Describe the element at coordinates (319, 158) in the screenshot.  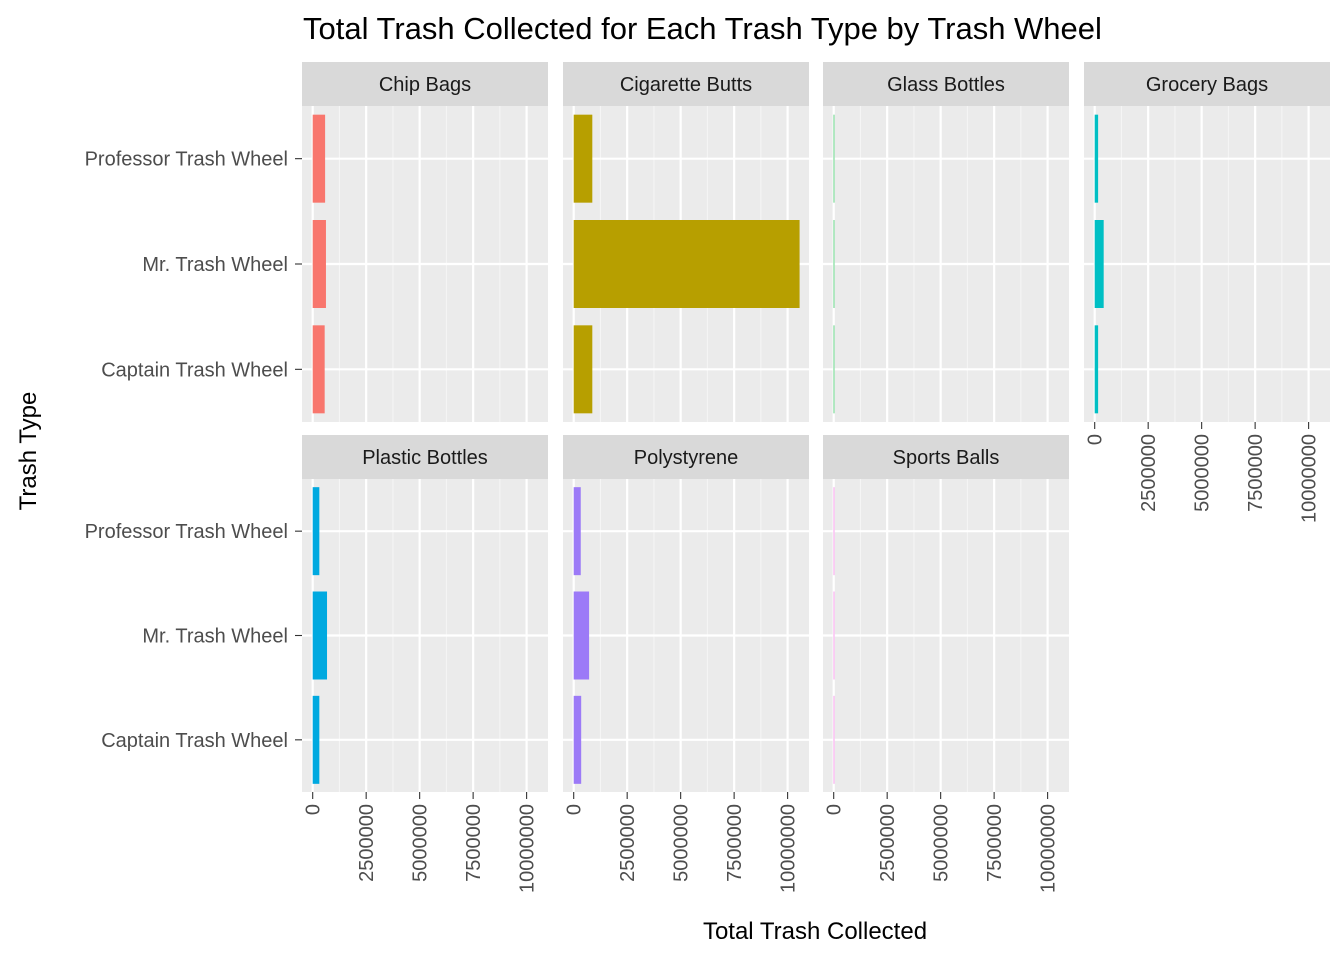
I see `bar-chip-bags-professor-trash-wheel` at that location.